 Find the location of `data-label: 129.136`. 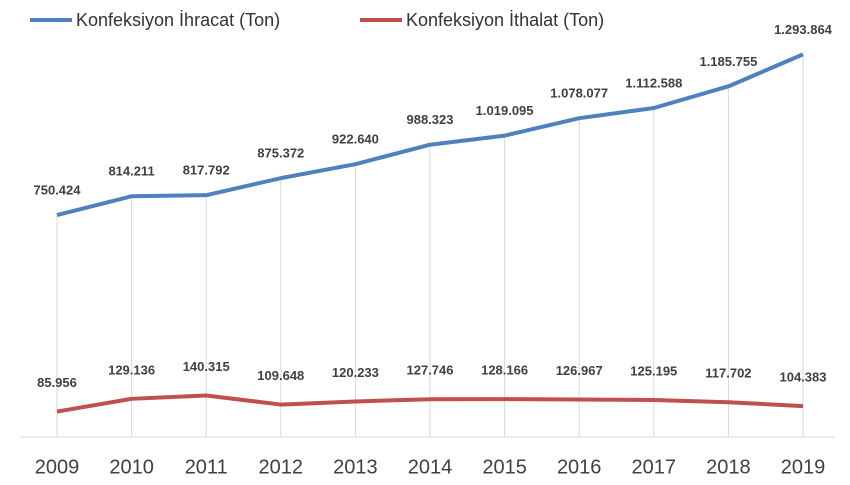

data-label: 129.136 is located at coordinates (131, 369).